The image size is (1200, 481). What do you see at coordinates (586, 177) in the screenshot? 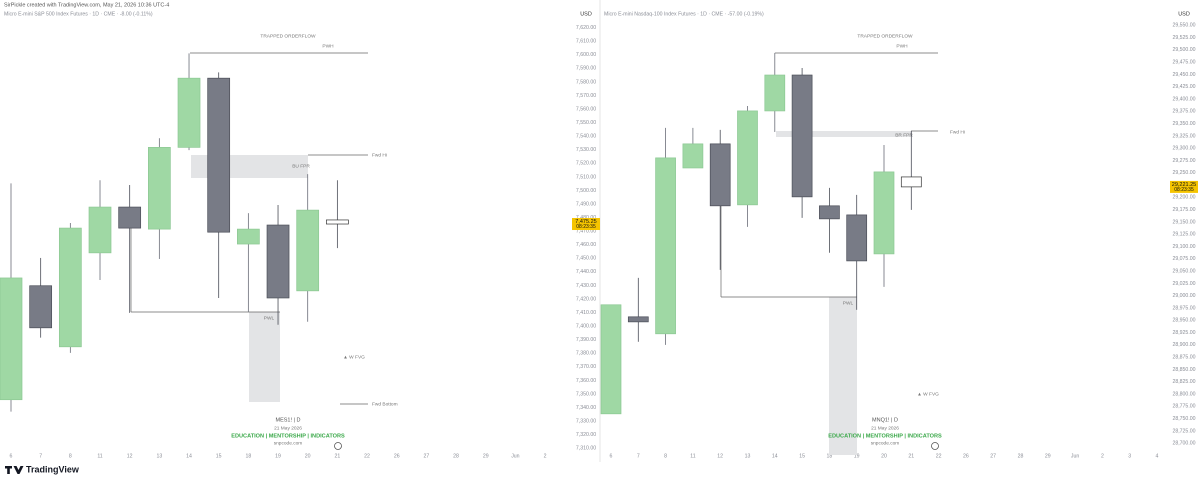
I see `y-tick-label: 7,510.00` at bounding box center [586, 177].